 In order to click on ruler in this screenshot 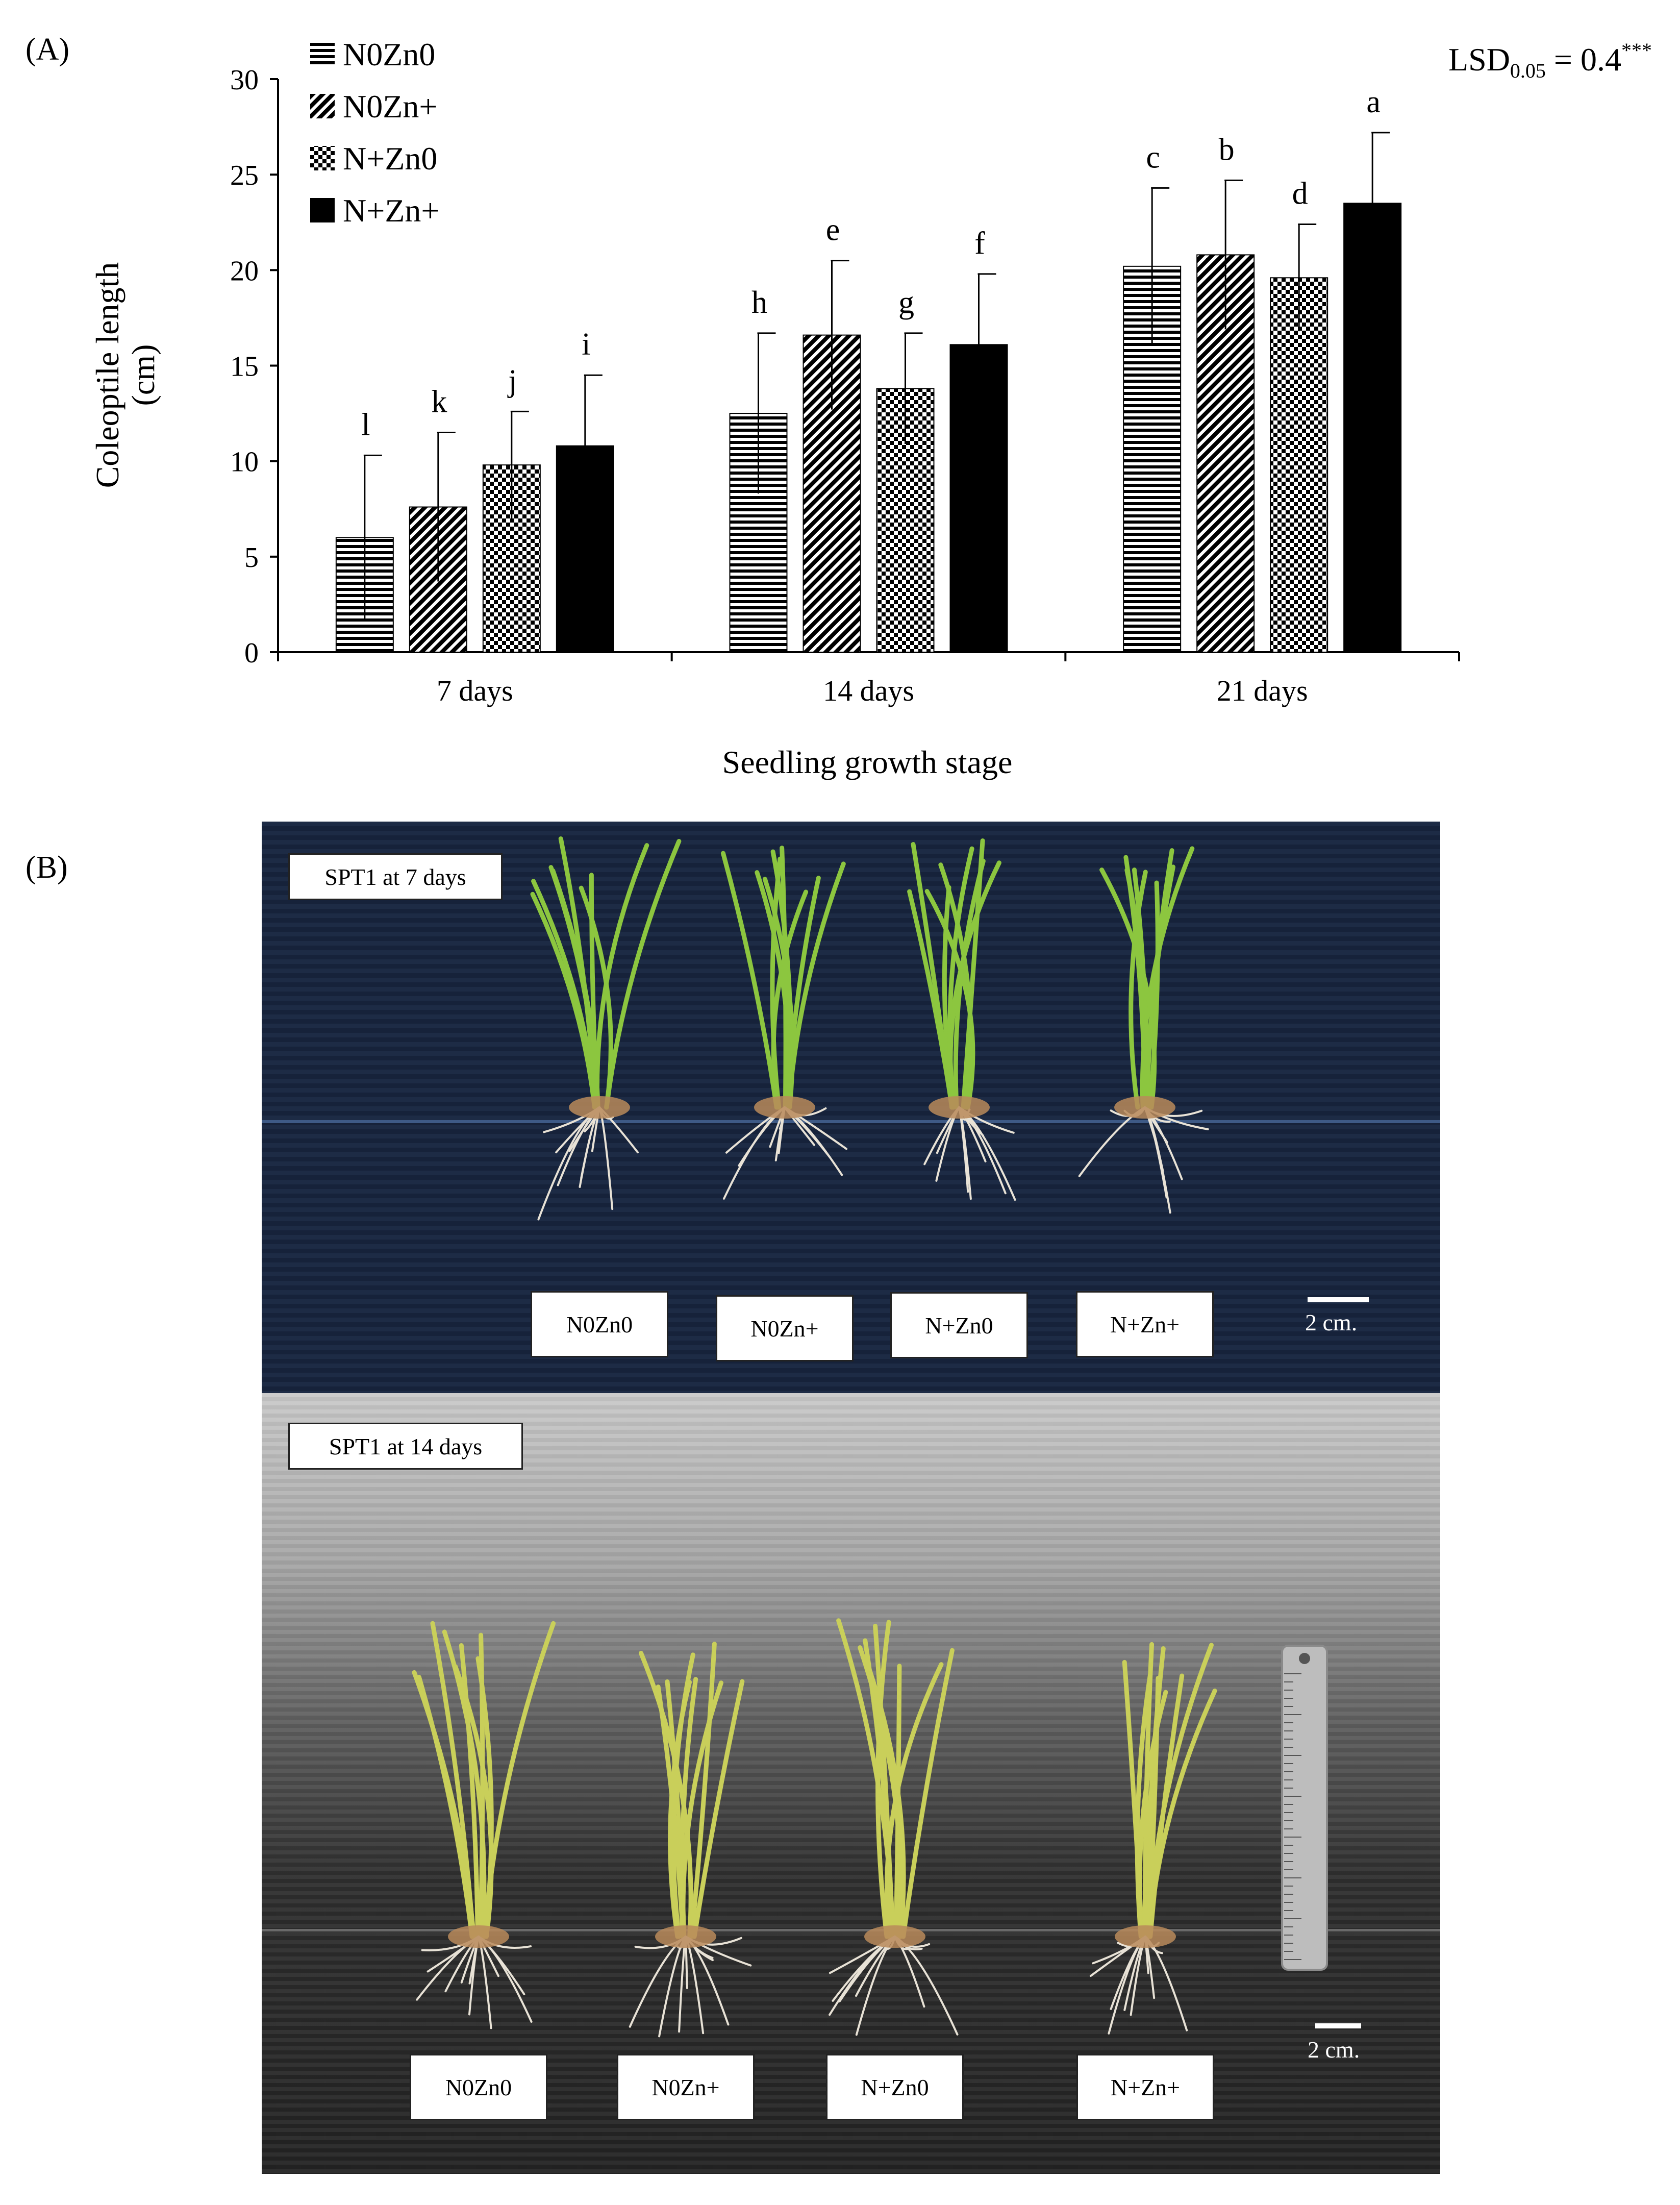, I will do `click(1304, 1808)`.